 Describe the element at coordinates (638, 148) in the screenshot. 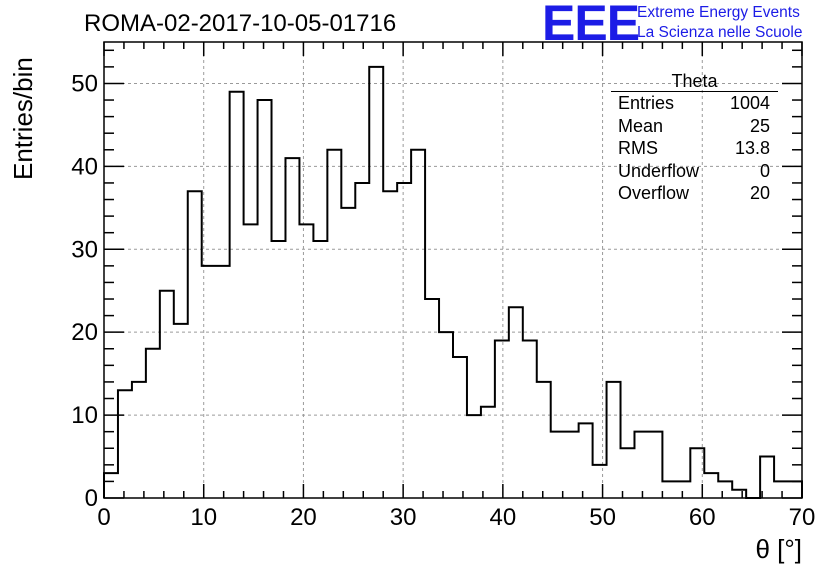

I see `stats-label: RMS` at that location.